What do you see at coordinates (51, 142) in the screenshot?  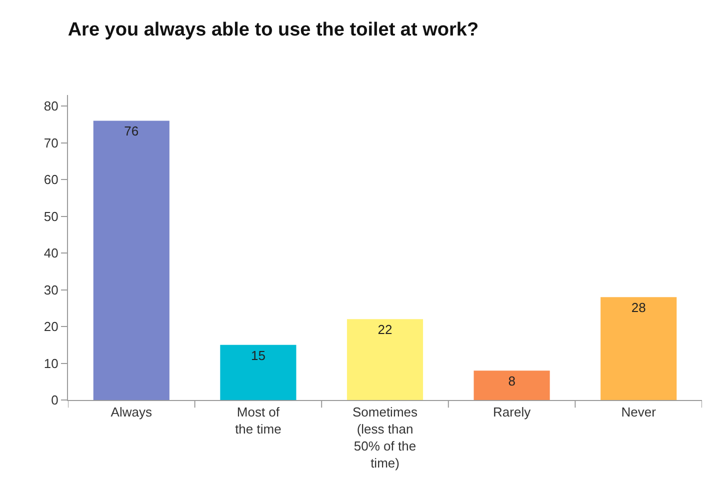 I see `y-tick-label: 70` at bounding box center [51, 142].